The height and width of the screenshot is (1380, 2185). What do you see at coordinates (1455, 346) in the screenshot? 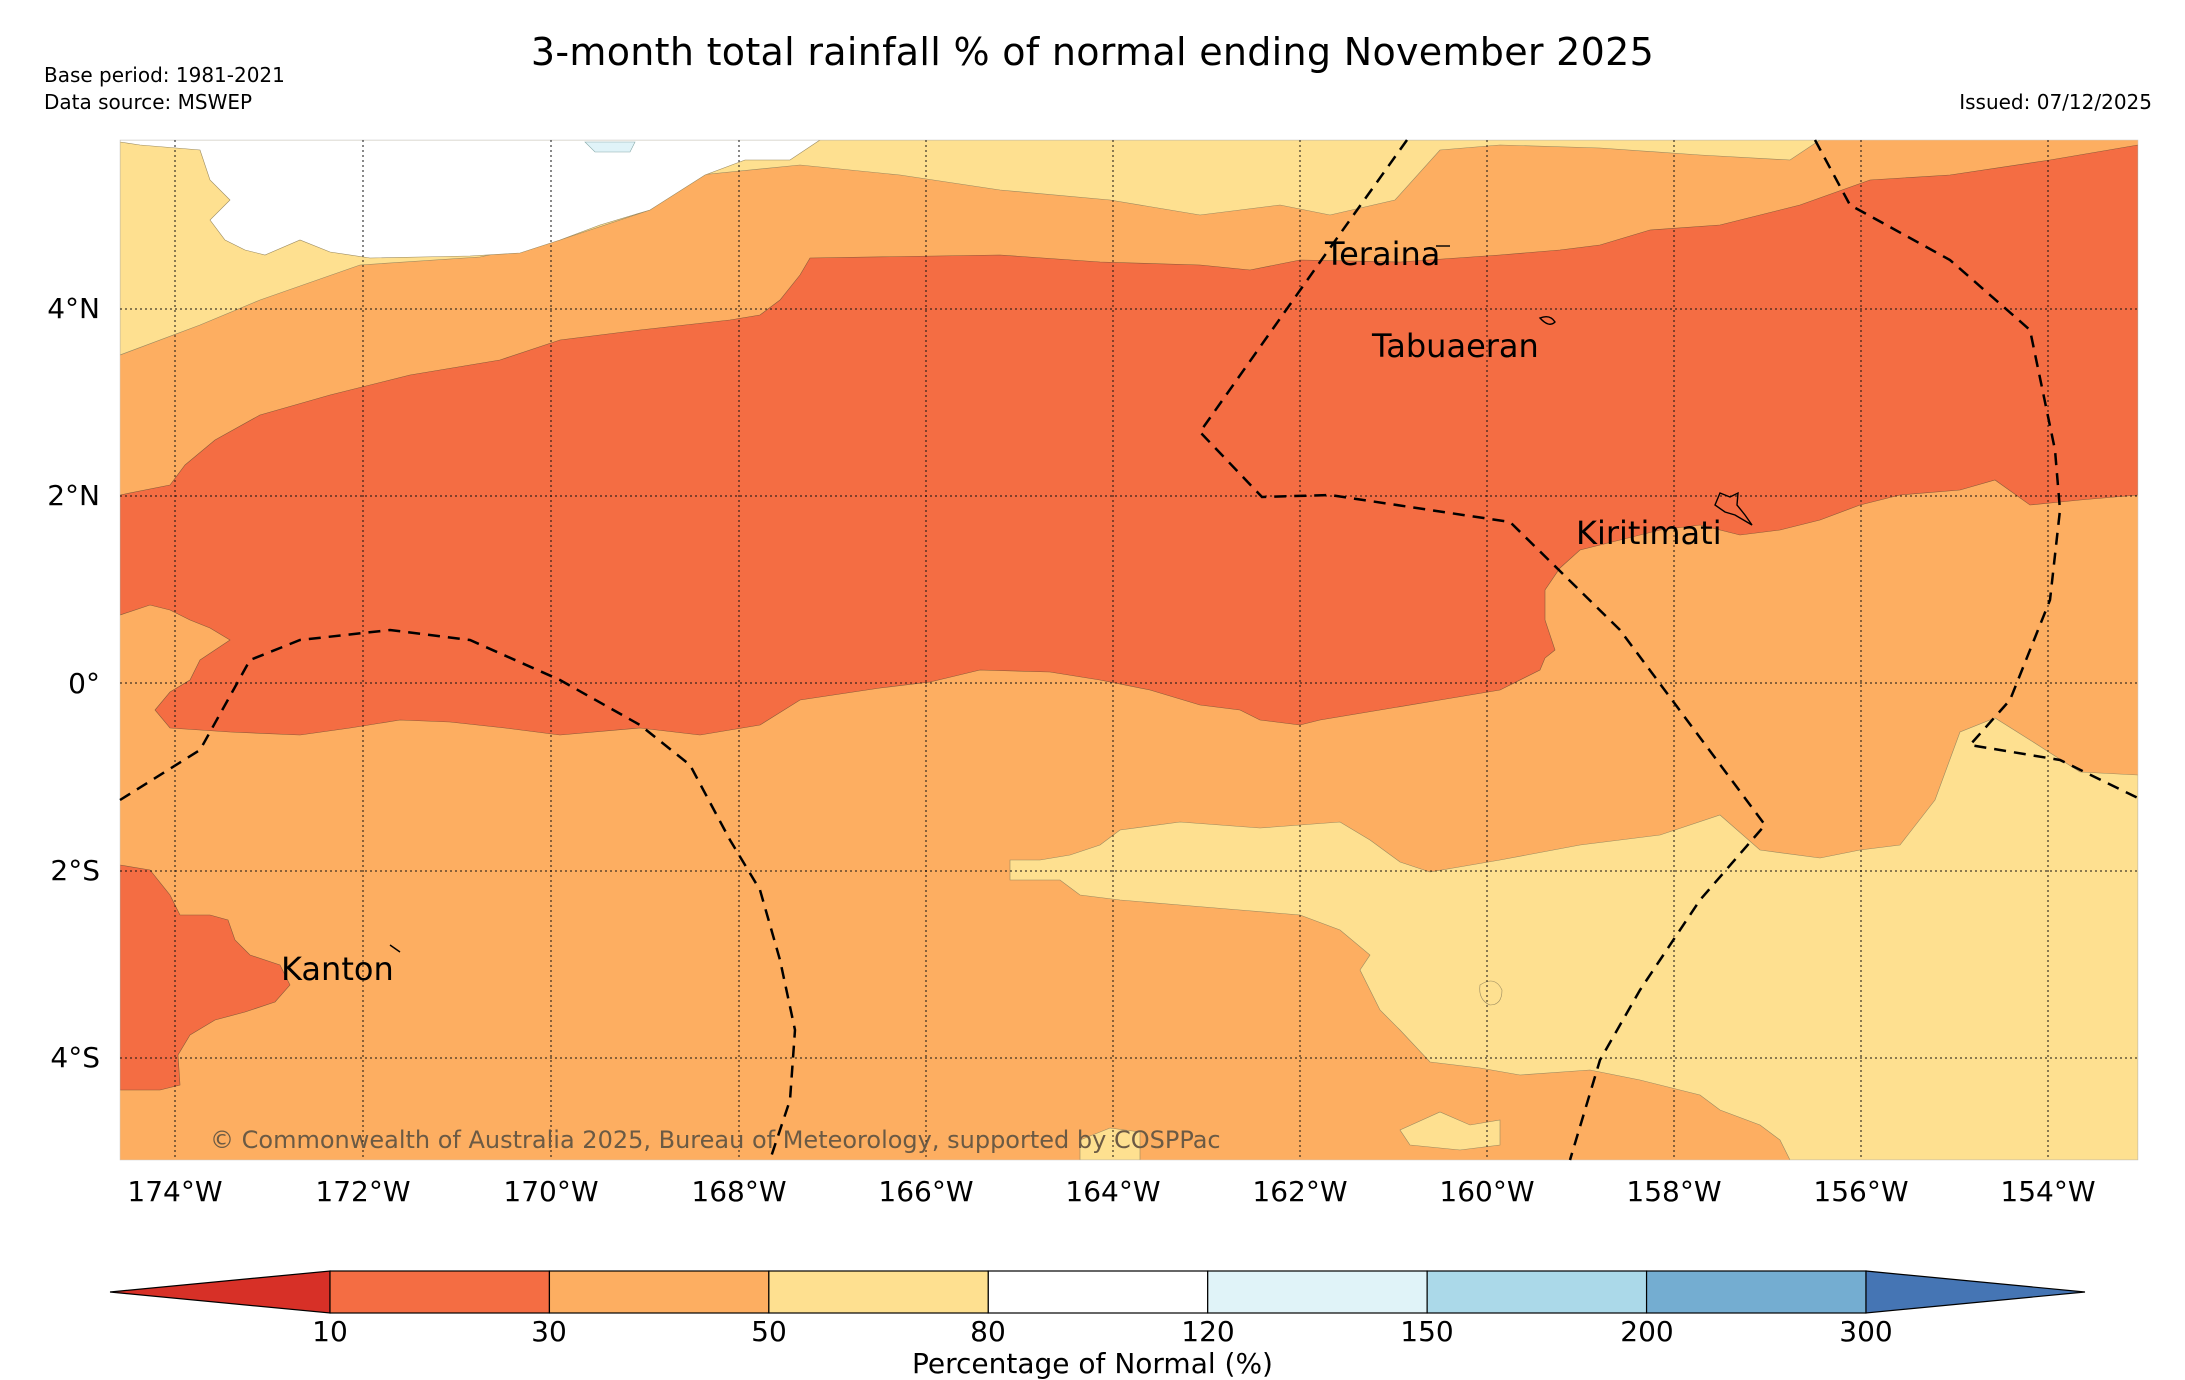
I see `island-label-tabuaeran: Tabuaeran` at bounding box center [1455, 346].